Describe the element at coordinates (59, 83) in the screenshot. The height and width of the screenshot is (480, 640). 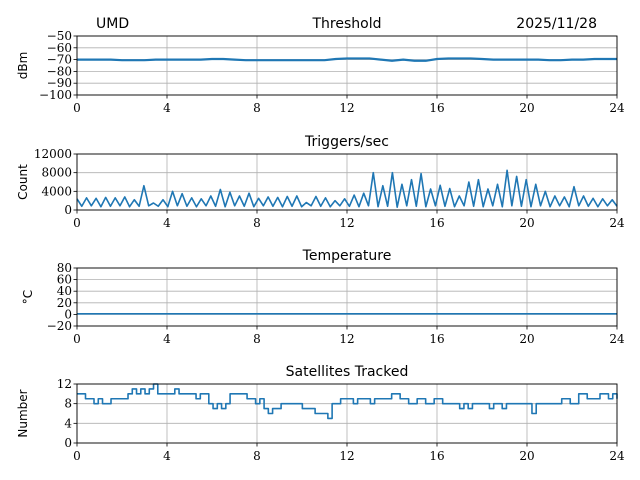
I see `y-tick-label: −90` at that location.